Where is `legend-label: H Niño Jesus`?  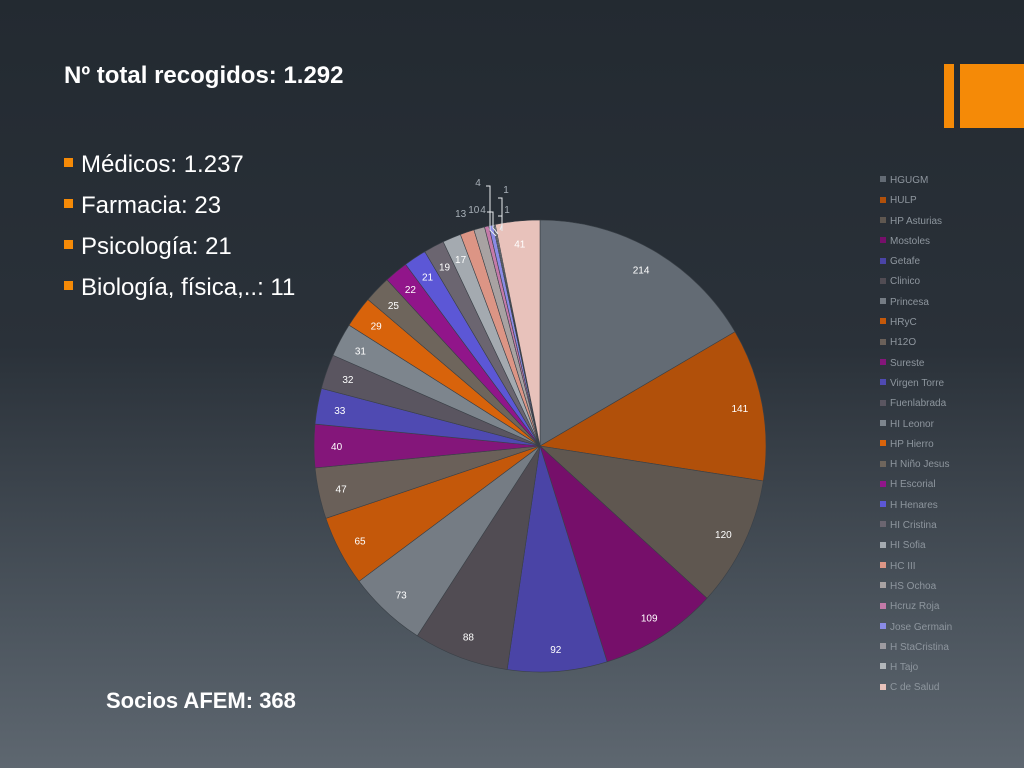
legend-label: H Niño Jesus is located at coordinates (920, 465).